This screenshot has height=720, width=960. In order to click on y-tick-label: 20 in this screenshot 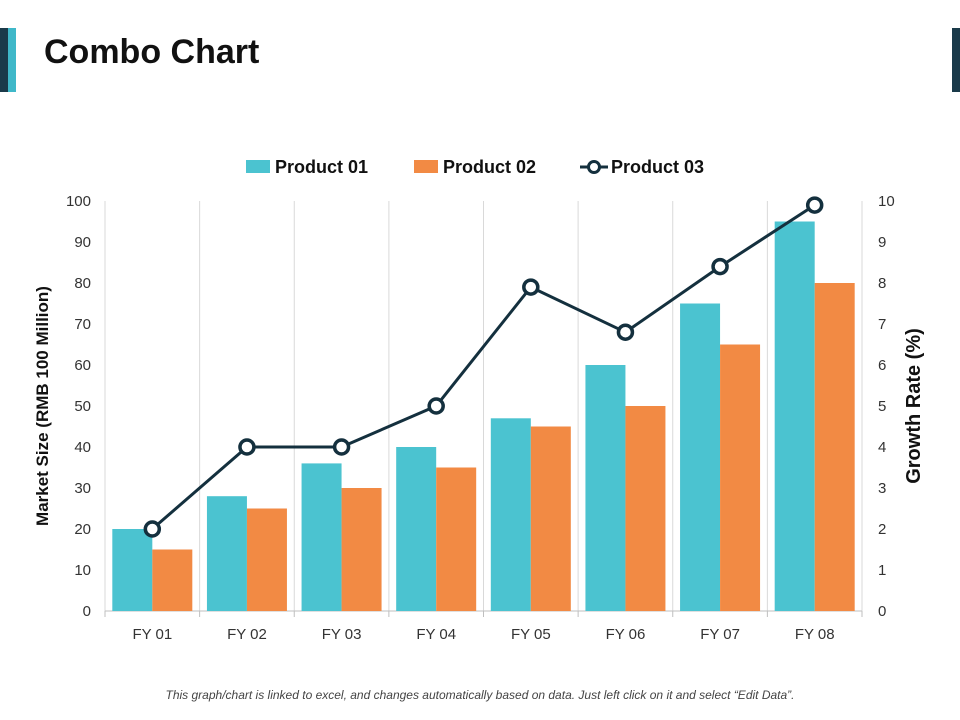, I will do `click(82, 529)`.